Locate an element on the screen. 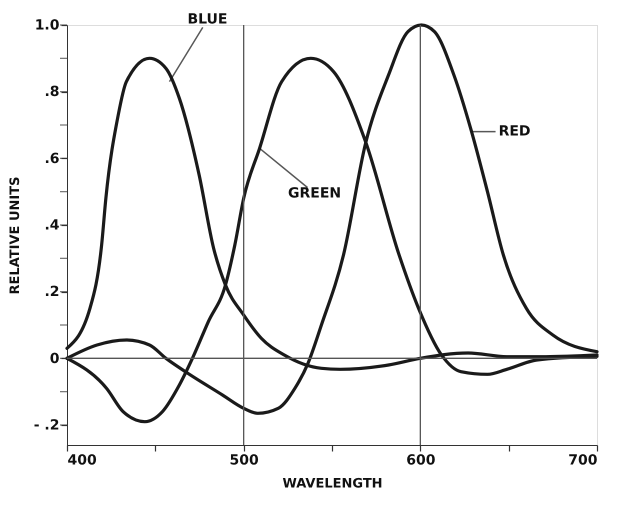 The height and width of the screenshot is (512, 629). annotation: GREEN is located at coordinates (315, 193).